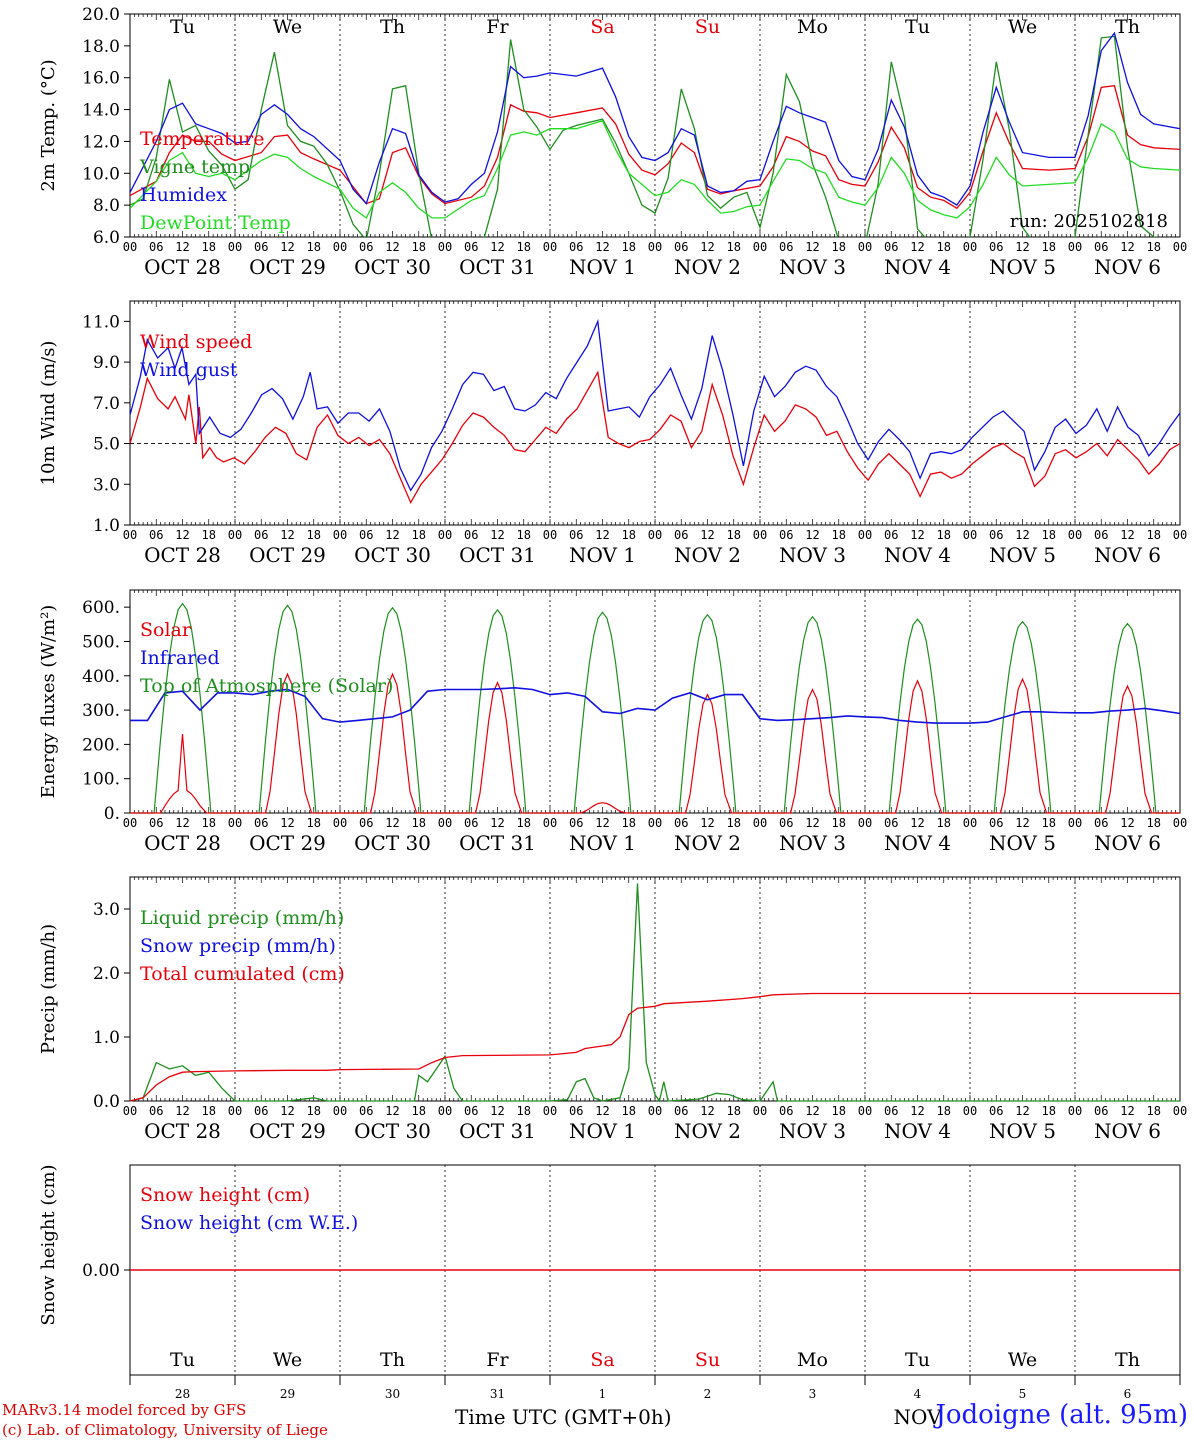 The width and height of the screenshot is (1194, 1440). I want to click on weekday-label-bottom: Mo, so click(812, 1360).